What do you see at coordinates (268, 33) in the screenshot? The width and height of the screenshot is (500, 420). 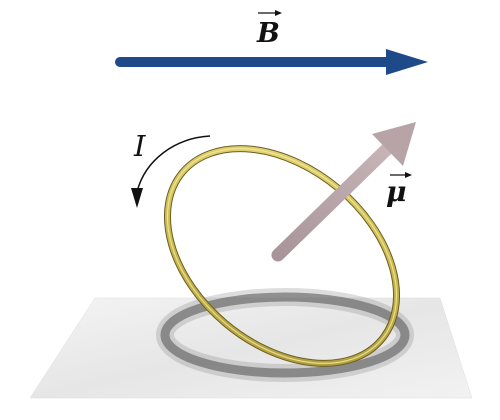 I see `svg-text: B` at bounding box center [268, 33].